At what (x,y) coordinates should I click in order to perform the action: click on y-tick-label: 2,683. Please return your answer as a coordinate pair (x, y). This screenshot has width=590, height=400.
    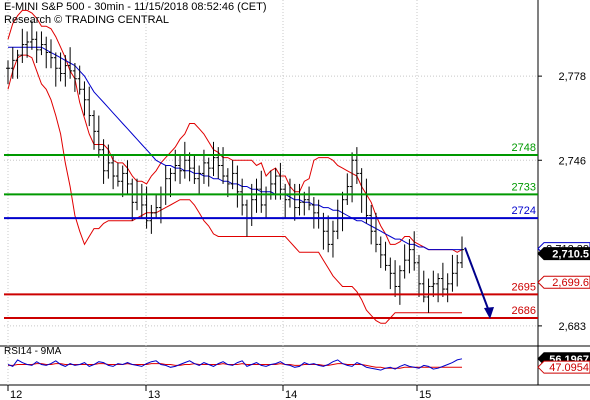
    Looking at the image, I should click on (572, 327).